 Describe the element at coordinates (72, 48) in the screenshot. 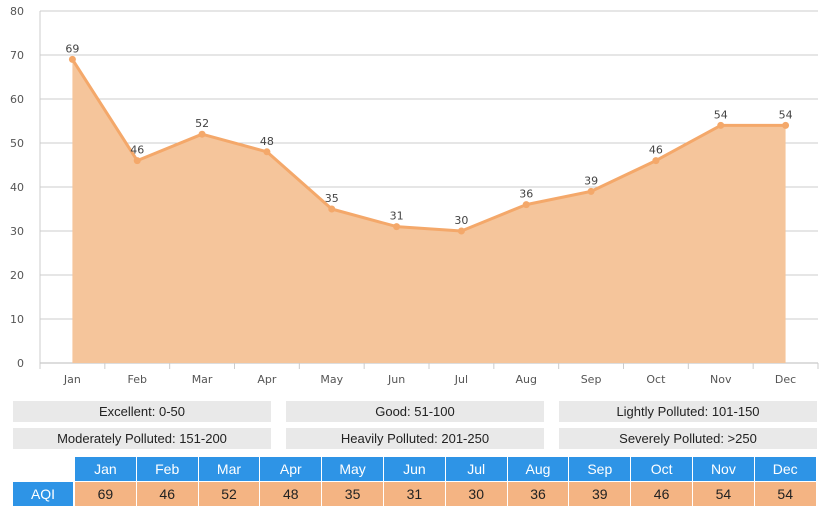

I see `data-label: 69` at that location.